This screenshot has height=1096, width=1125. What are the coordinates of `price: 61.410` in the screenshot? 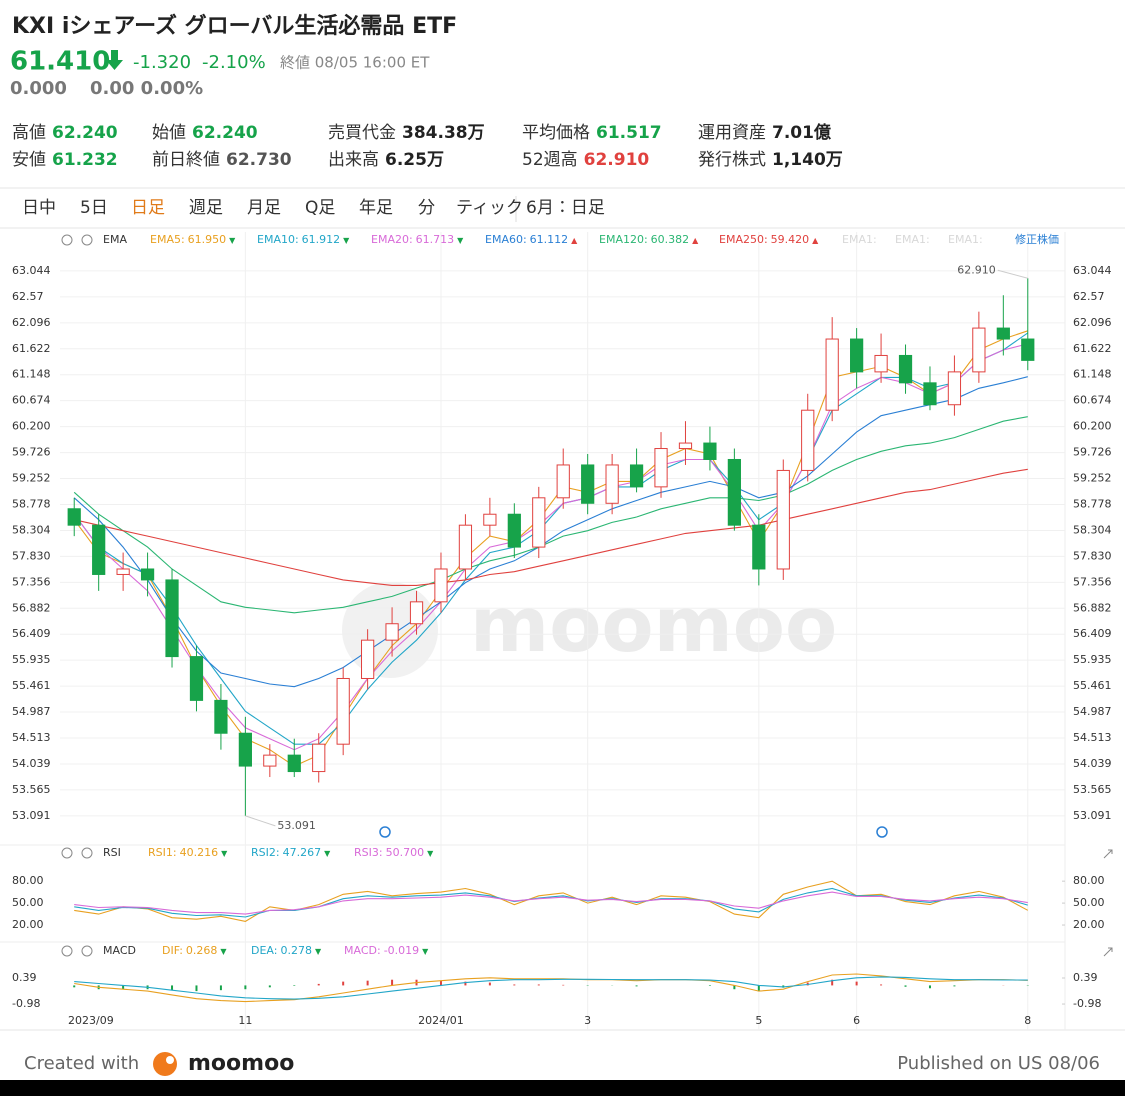 It's located at (60, 62).